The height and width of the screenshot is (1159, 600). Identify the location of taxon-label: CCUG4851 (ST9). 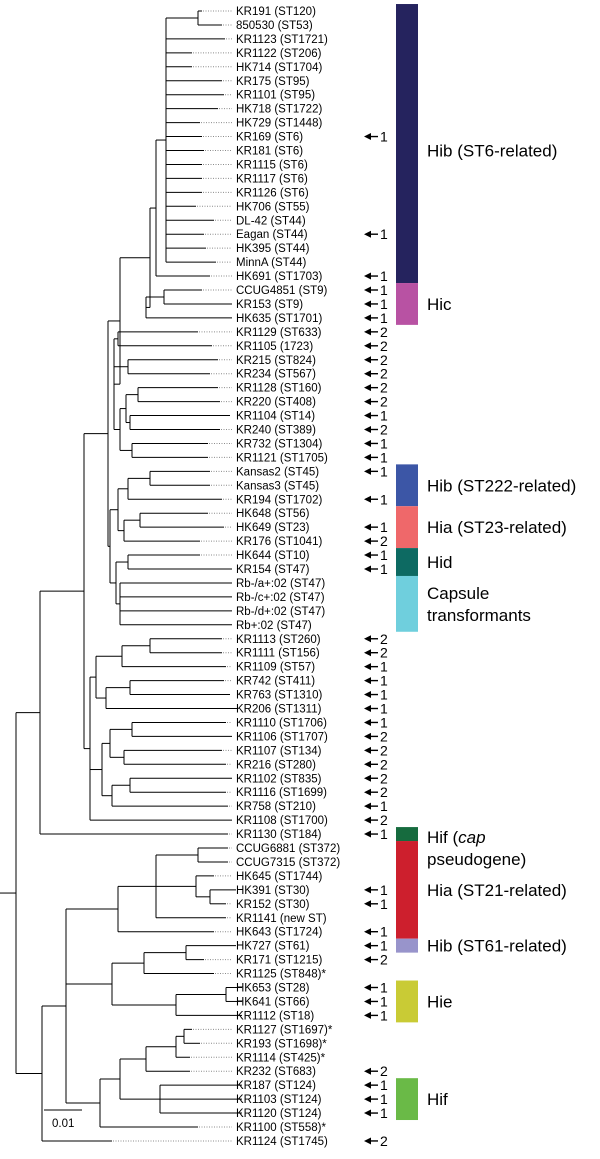
(282, 291).